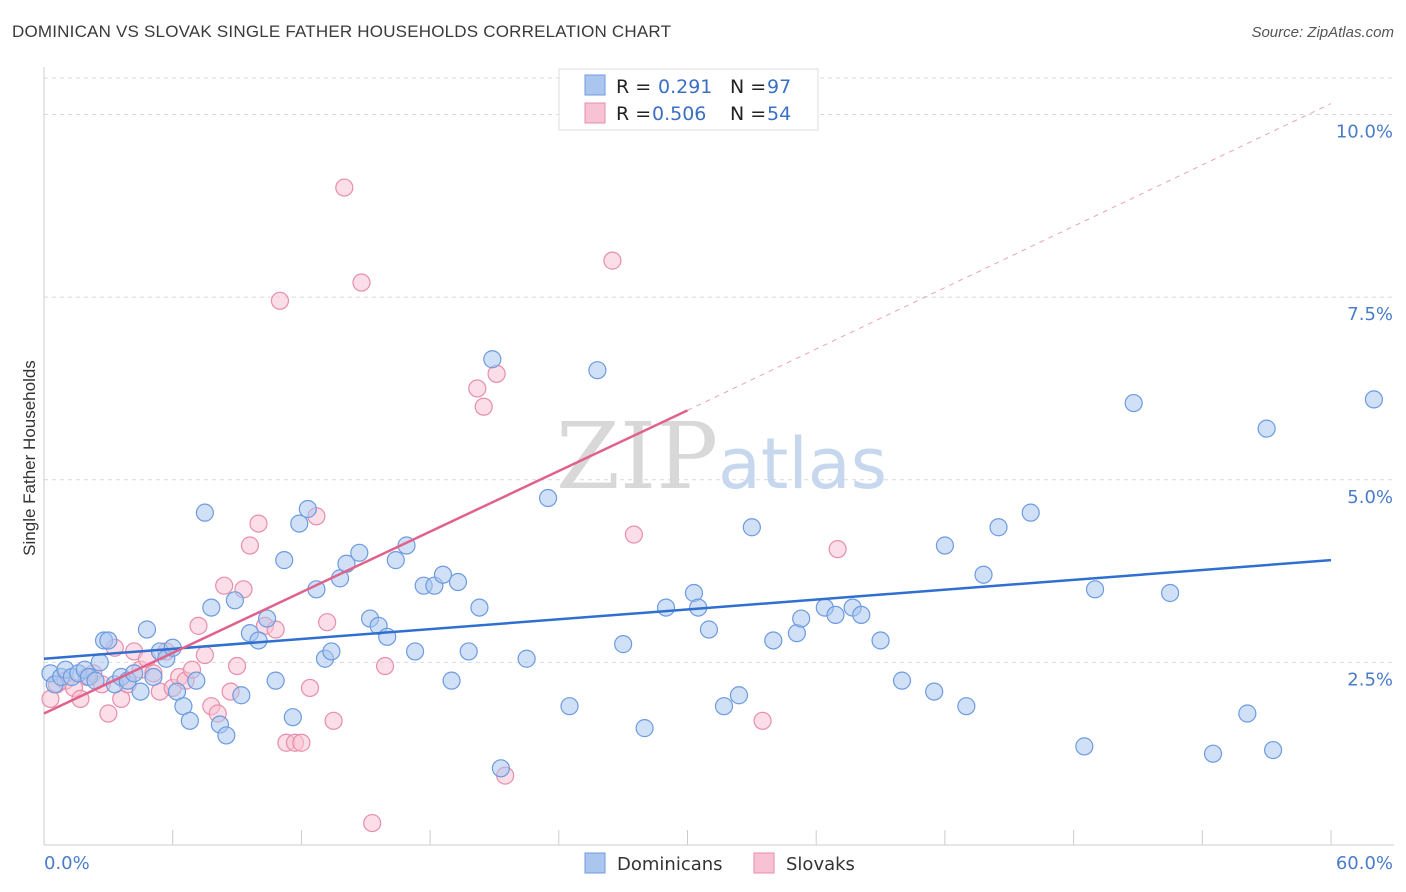 The image size is (1406, 892). Describe the element at coordinates (748, 87) in the screenshot. I see `legend-n-label-1: N =` at that location.